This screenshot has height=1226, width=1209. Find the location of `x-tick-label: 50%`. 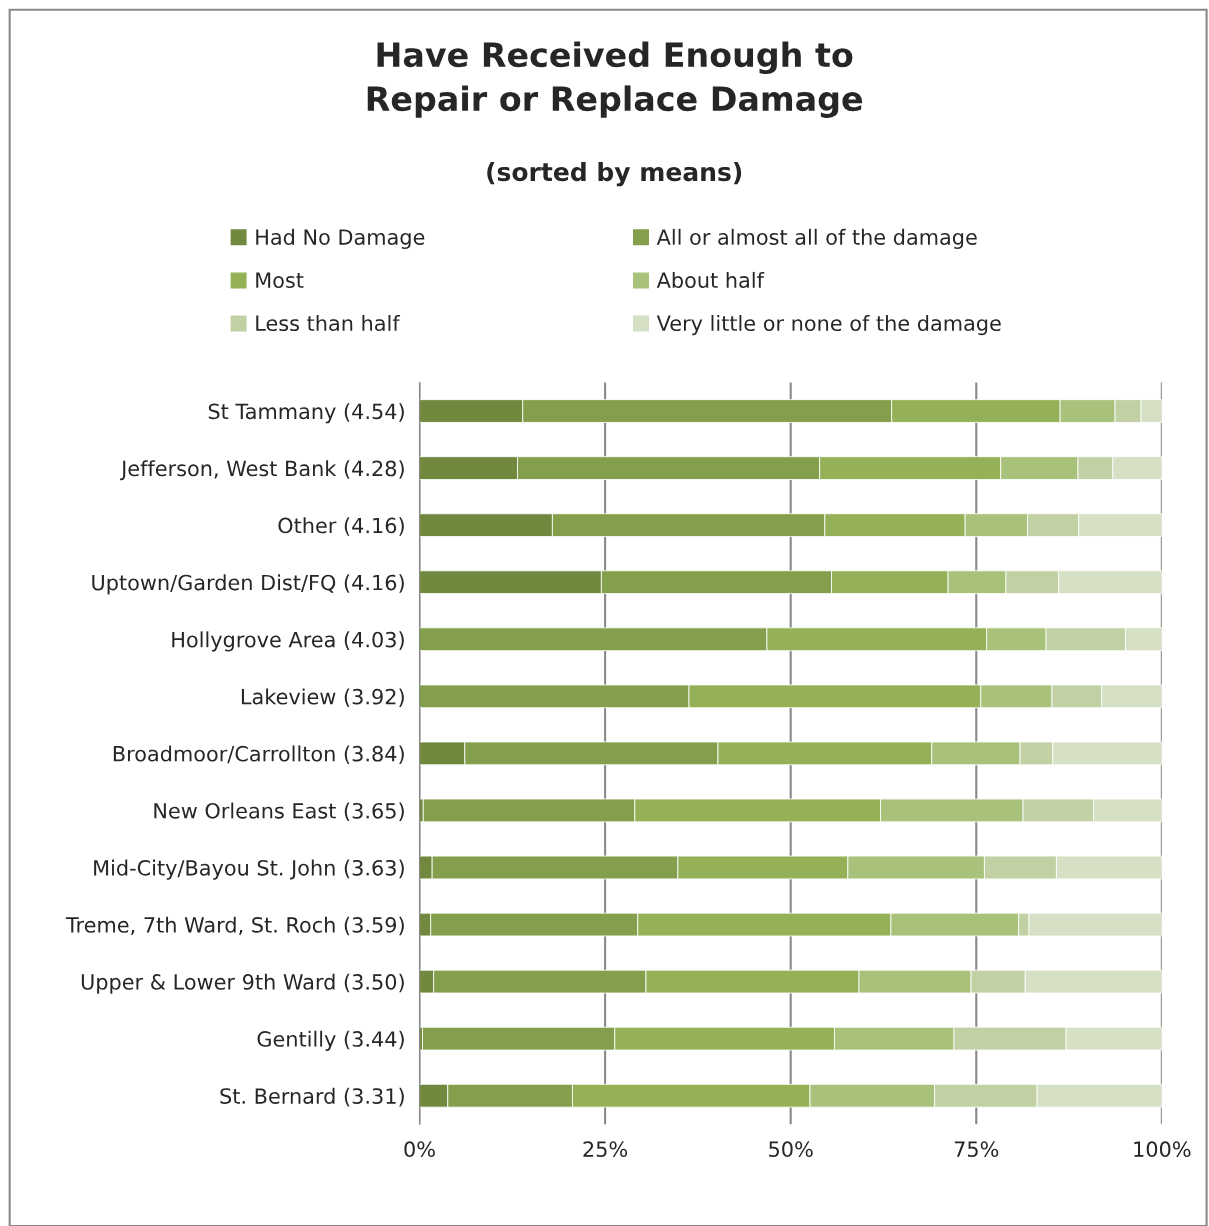

x-tick-label: 50% is located at coordinates (791, 1149).